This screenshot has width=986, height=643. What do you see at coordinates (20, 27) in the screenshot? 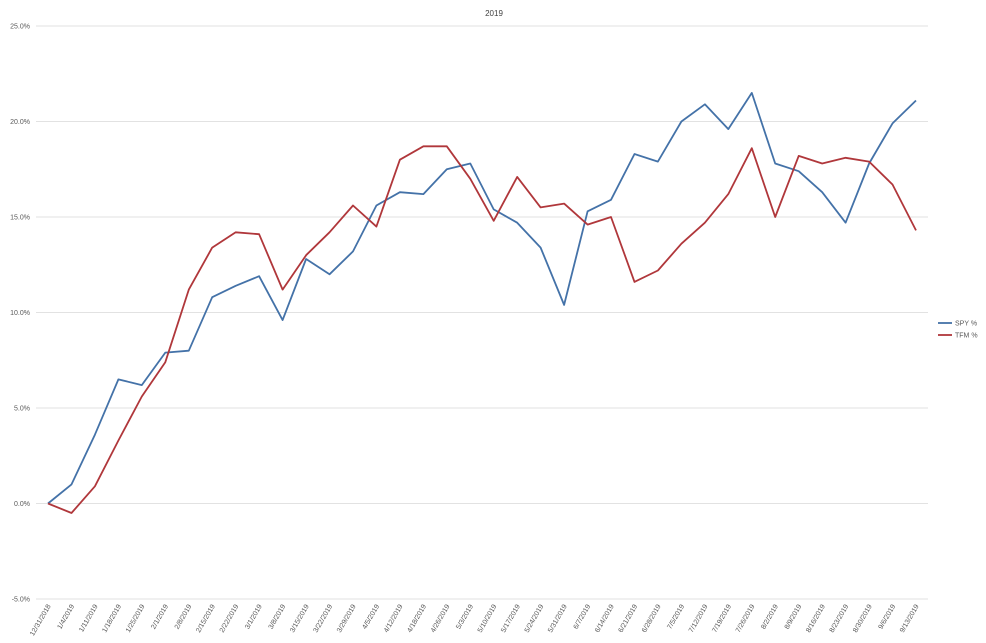
I see `y-tick-label: 25.0%` at bounding box center [20, 27].